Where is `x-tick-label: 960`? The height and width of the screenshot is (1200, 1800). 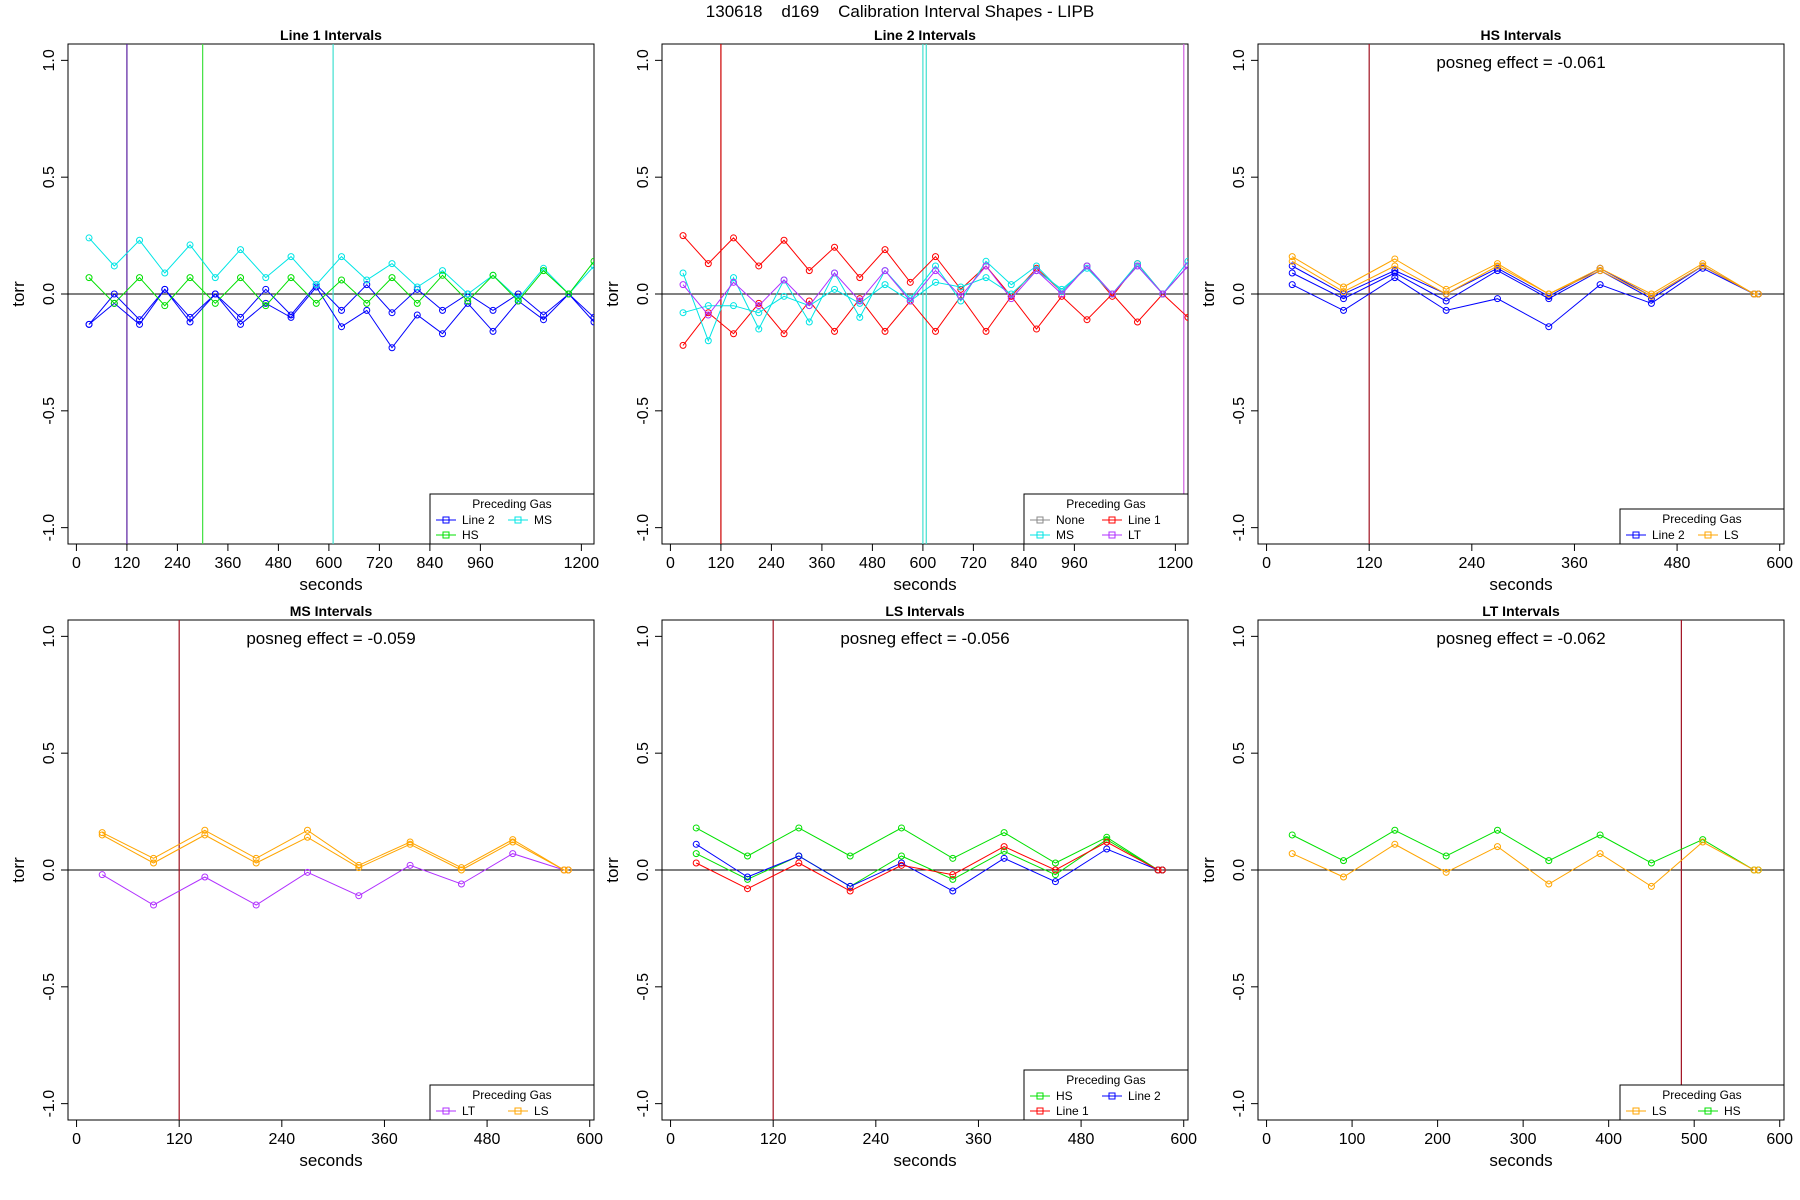 x-tick-label: 960 is located at coordinates (480, 563).